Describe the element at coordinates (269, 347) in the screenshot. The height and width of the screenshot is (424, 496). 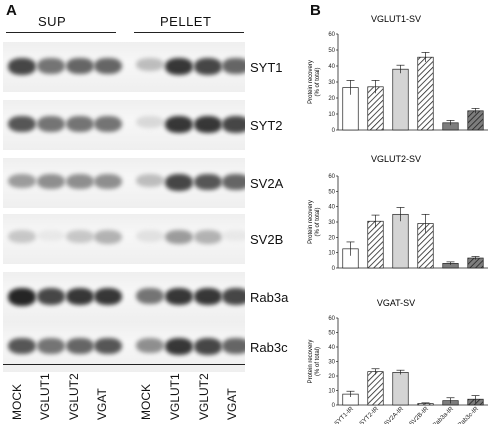
I see `protein-label-rab3c: Rab3c` at that location.